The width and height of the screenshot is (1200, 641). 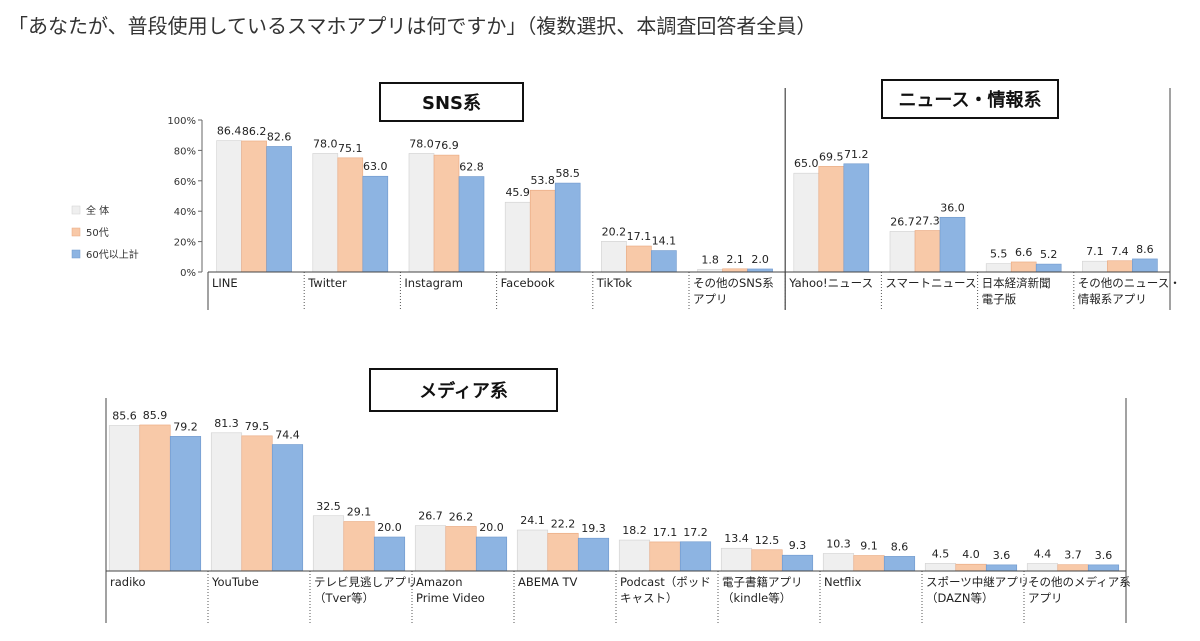 I want to click on section-label: ニュース・情報系, so click(x=969, y=100).